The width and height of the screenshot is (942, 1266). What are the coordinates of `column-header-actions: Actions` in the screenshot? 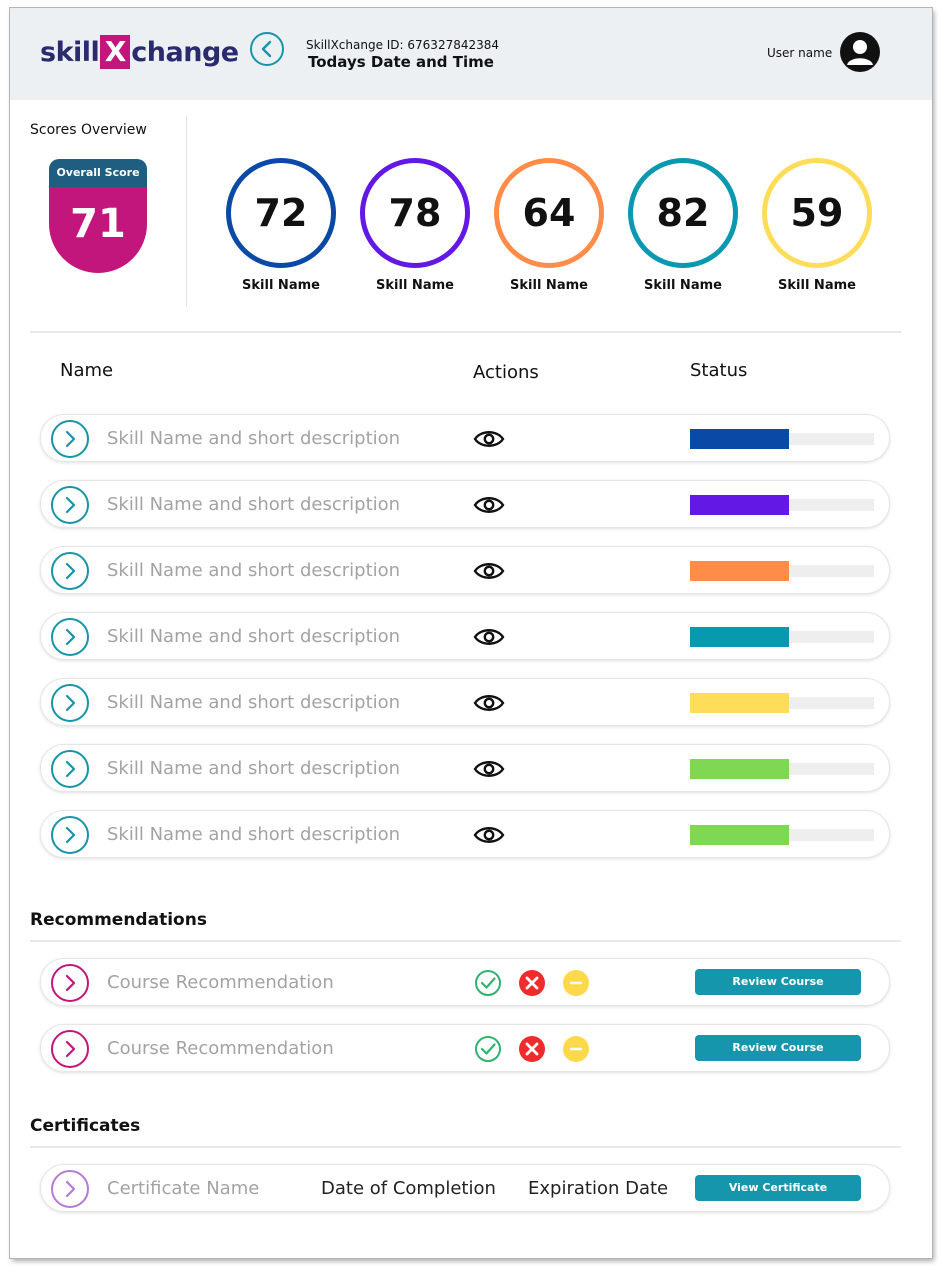 It's located at (506, 372).